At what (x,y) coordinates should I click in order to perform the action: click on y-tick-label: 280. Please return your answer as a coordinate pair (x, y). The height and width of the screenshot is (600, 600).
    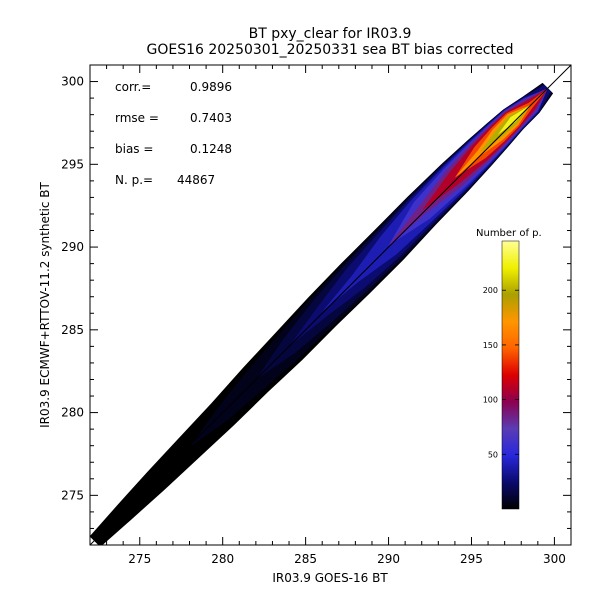
    Looking at the image, I should click on (72, 413).